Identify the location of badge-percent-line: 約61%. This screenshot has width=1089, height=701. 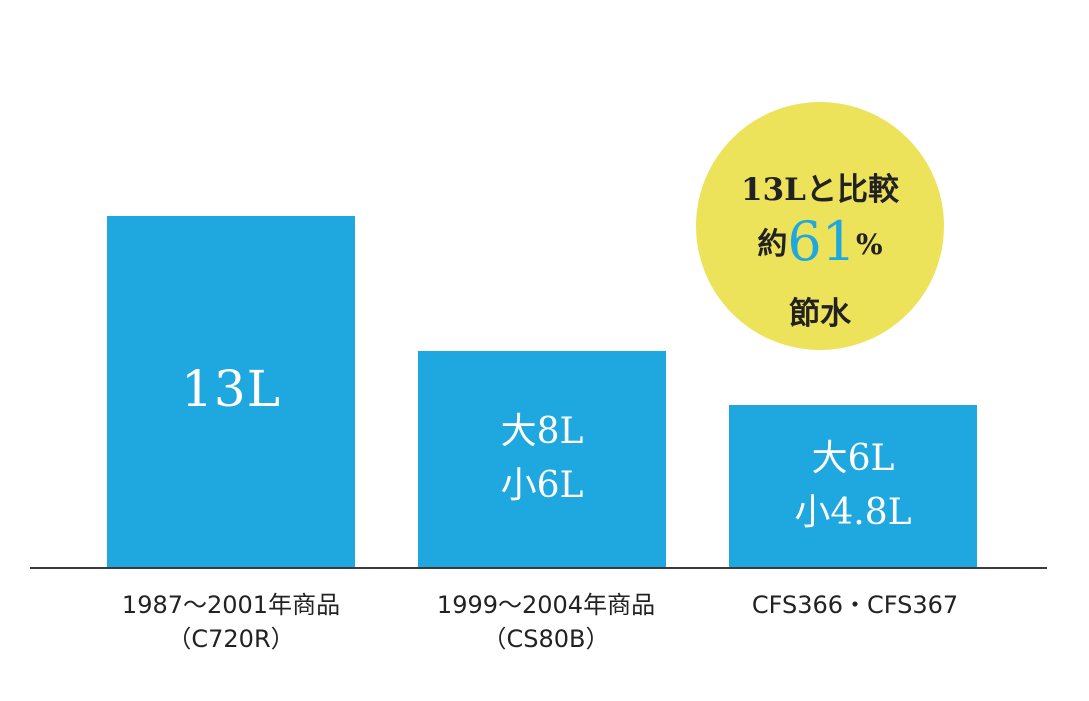
(820, 241).